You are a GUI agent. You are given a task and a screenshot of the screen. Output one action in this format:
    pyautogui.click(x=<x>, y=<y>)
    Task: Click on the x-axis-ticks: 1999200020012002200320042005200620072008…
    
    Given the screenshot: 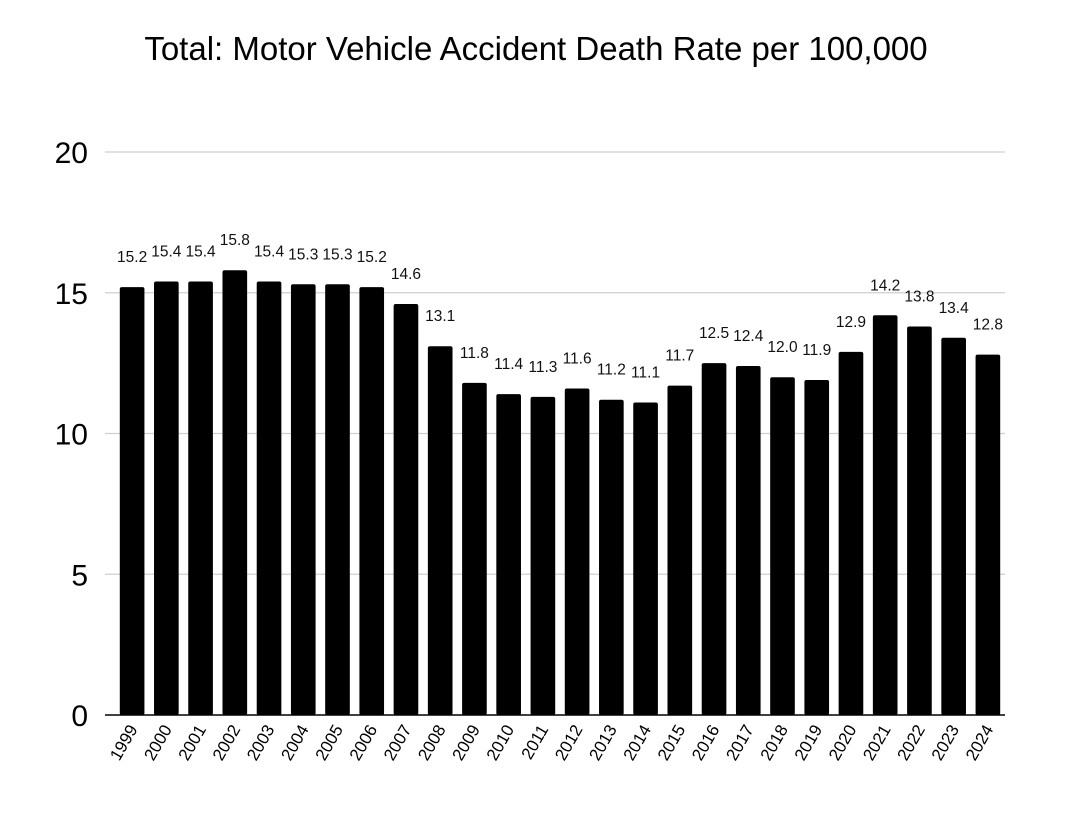 What is the action you would take?
    pyautogui.click(x=551, y=743)
    